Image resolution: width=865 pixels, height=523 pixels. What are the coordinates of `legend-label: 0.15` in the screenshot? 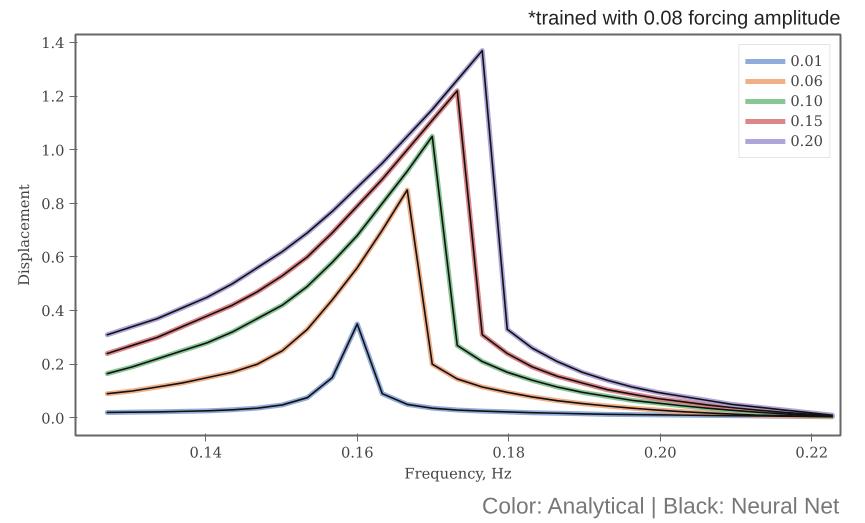 It's located at (806, 121).